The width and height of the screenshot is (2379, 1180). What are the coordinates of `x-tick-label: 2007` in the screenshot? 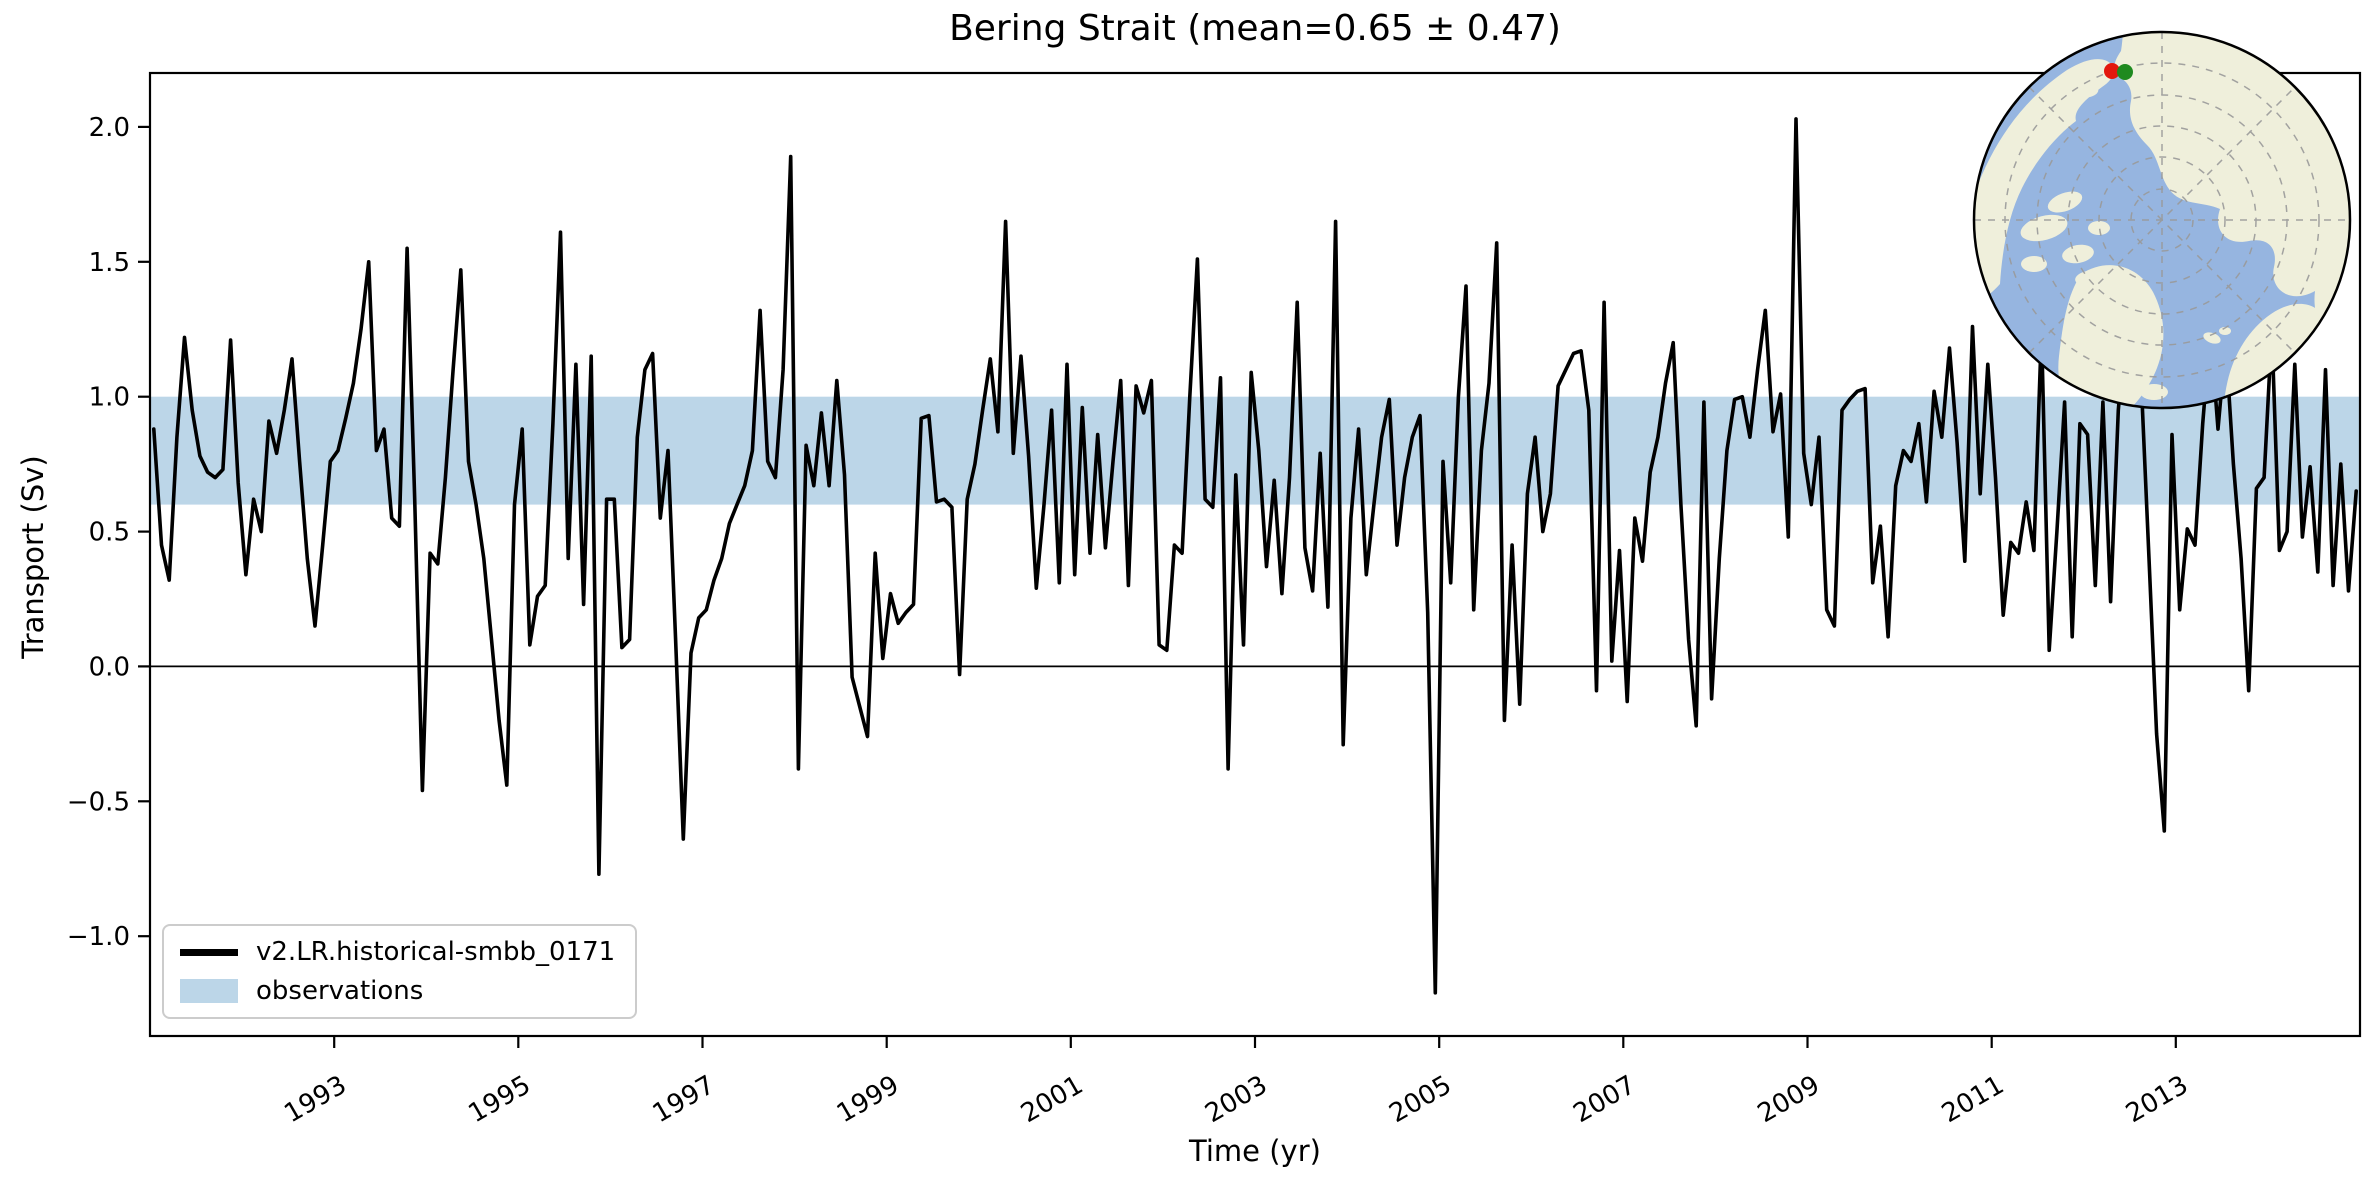 It's located at (1604, 1099).